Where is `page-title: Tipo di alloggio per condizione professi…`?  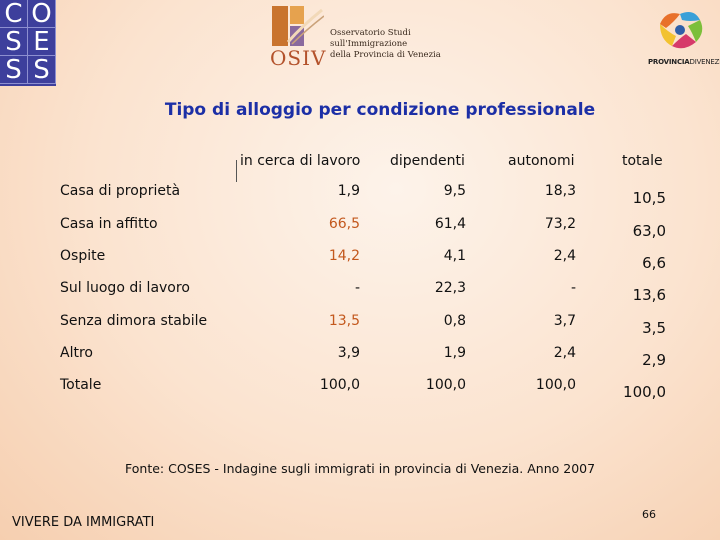 page-title: Tipo di alloggio per condizione professi… is located at coordinates (380, 110).